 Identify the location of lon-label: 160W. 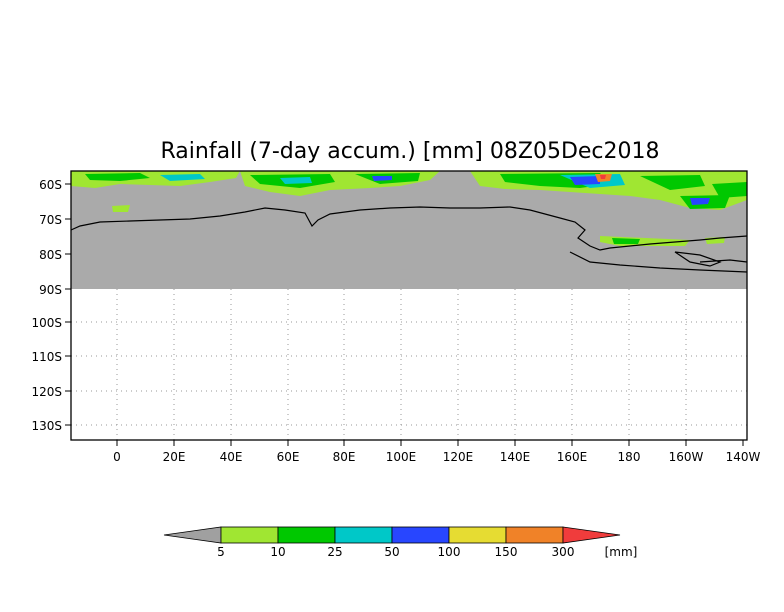
(686, 457).